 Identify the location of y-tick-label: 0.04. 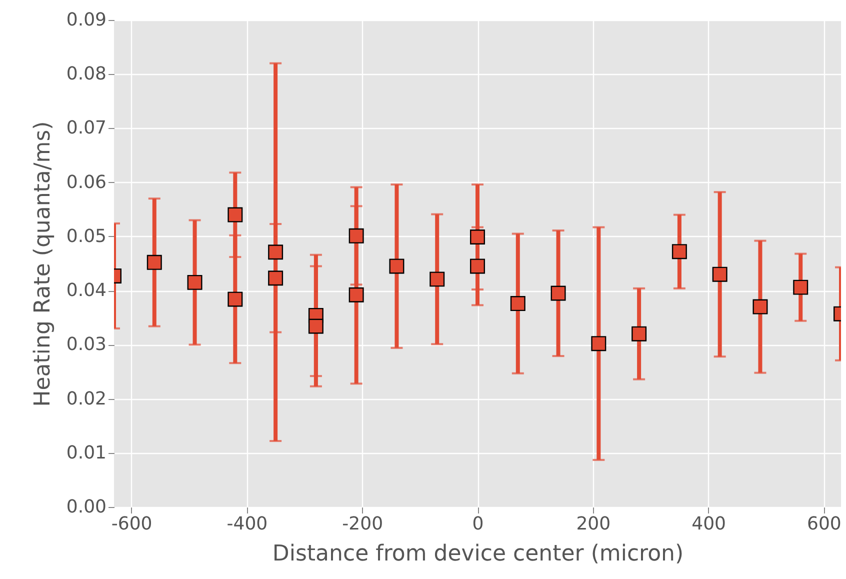
(86, 291).